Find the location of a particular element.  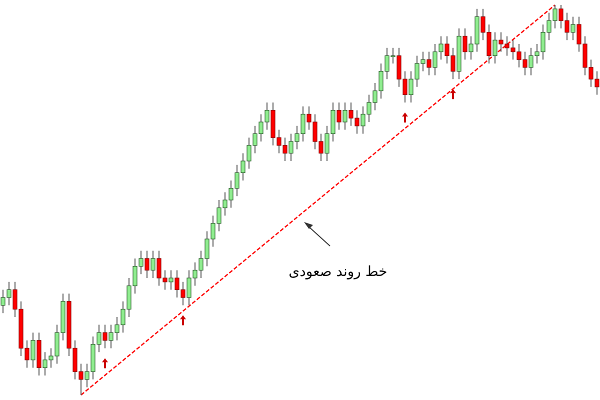

annotation: خط روند صعودی is located at coordinates (338, 272).